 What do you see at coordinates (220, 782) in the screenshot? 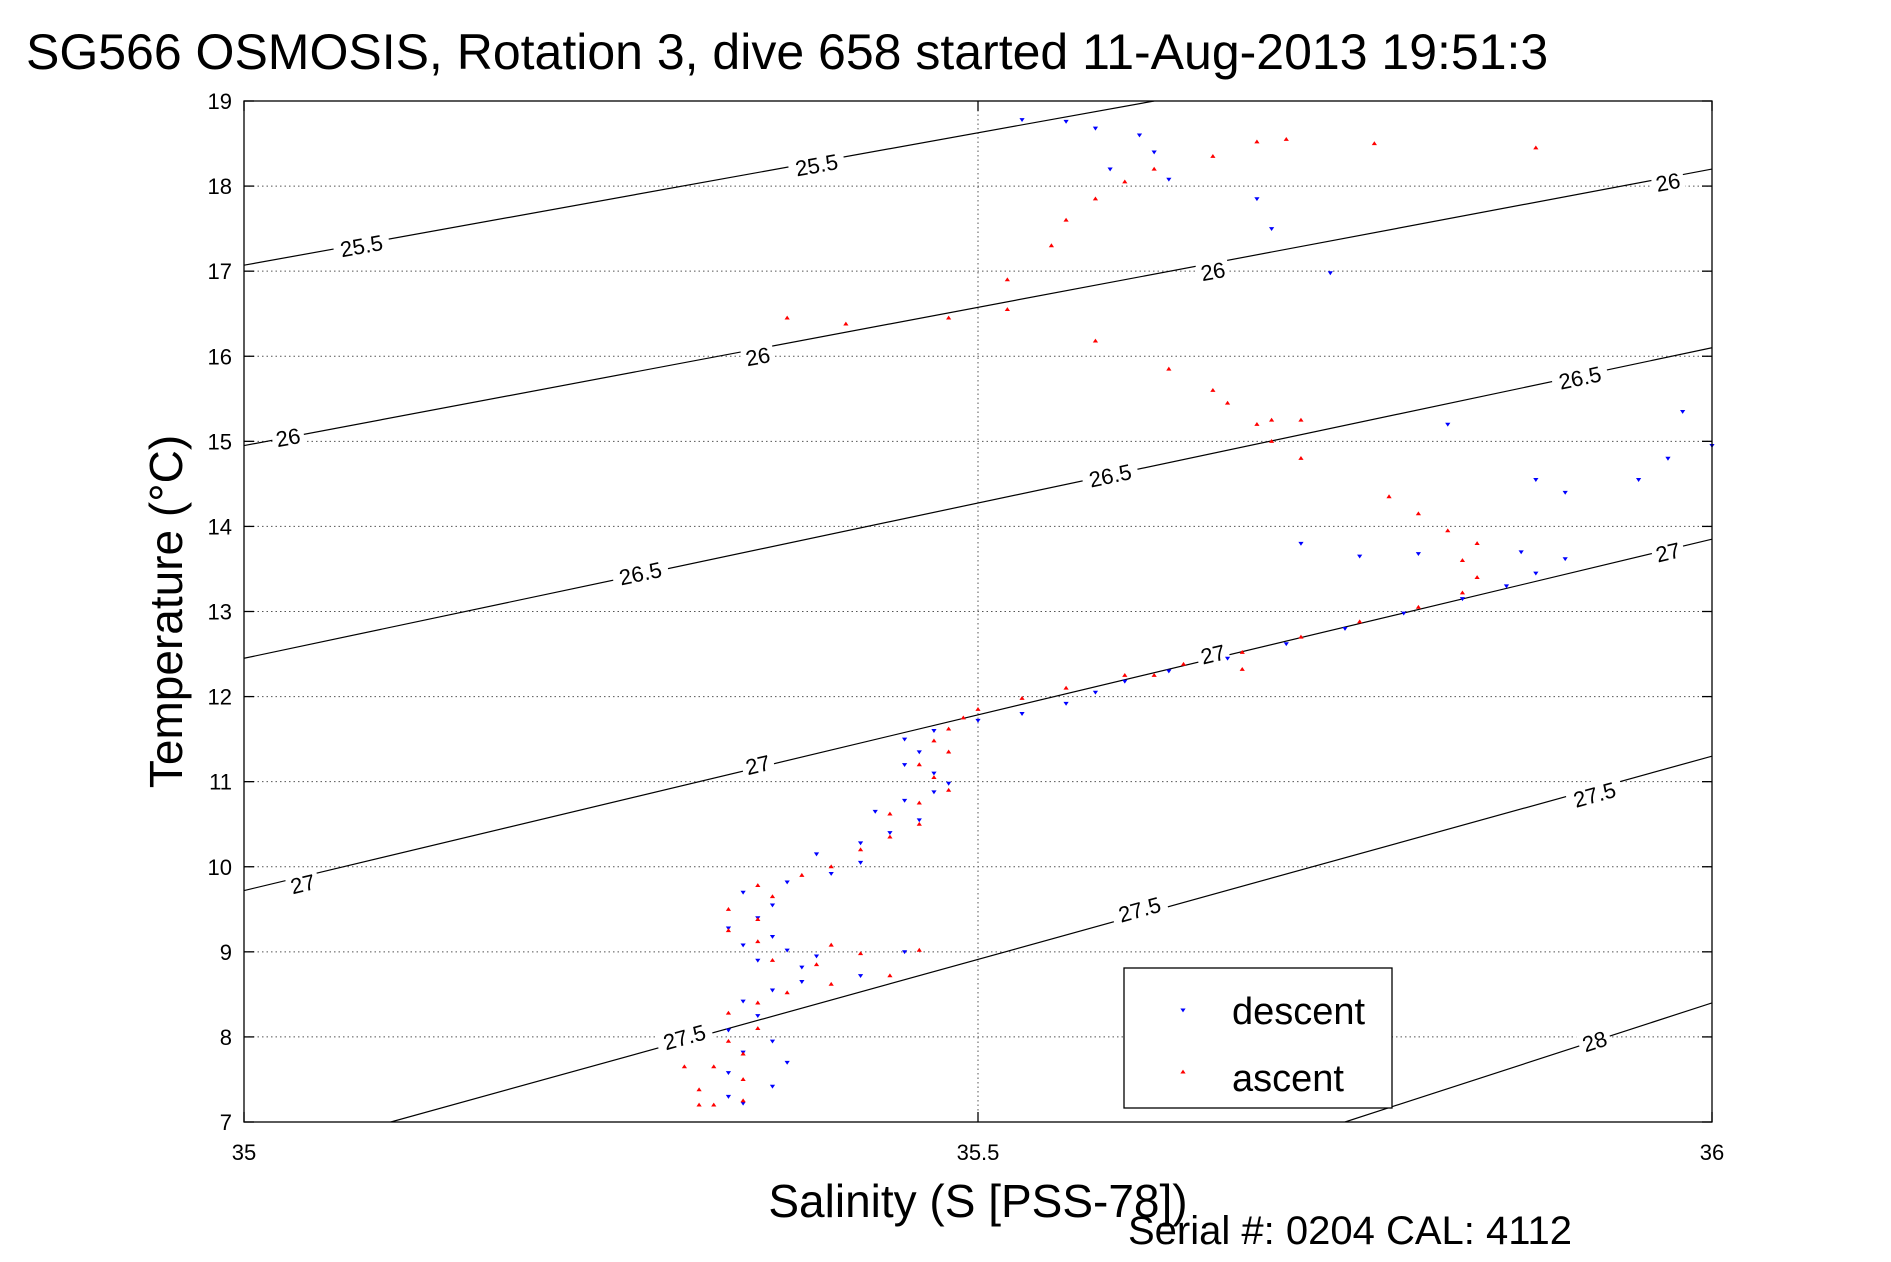
I see `y-tick-label: 11` at bounding box center [220, 782].